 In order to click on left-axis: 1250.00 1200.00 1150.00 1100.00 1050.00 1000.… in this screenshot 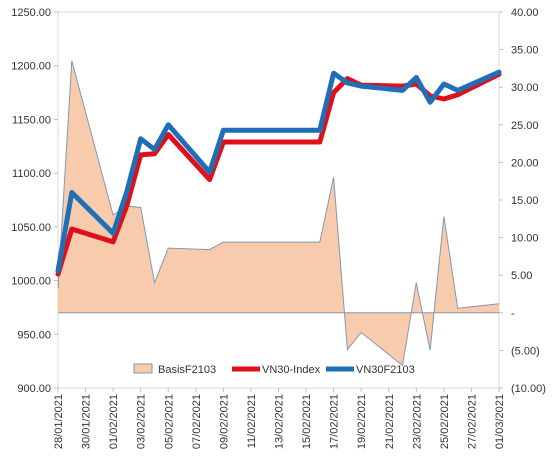, I will do `click(34, 201)`.